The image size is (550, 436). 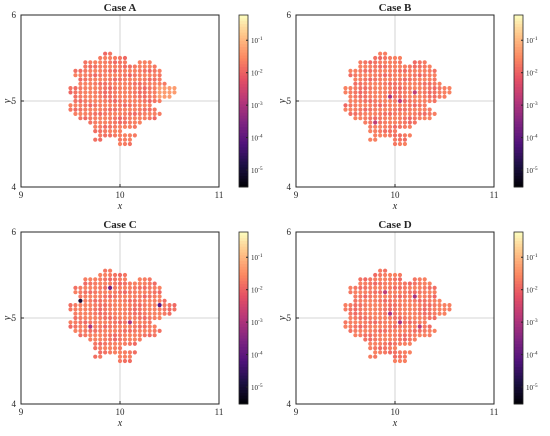 I want to click on colorbar-frame, so click(x=243, y=101).